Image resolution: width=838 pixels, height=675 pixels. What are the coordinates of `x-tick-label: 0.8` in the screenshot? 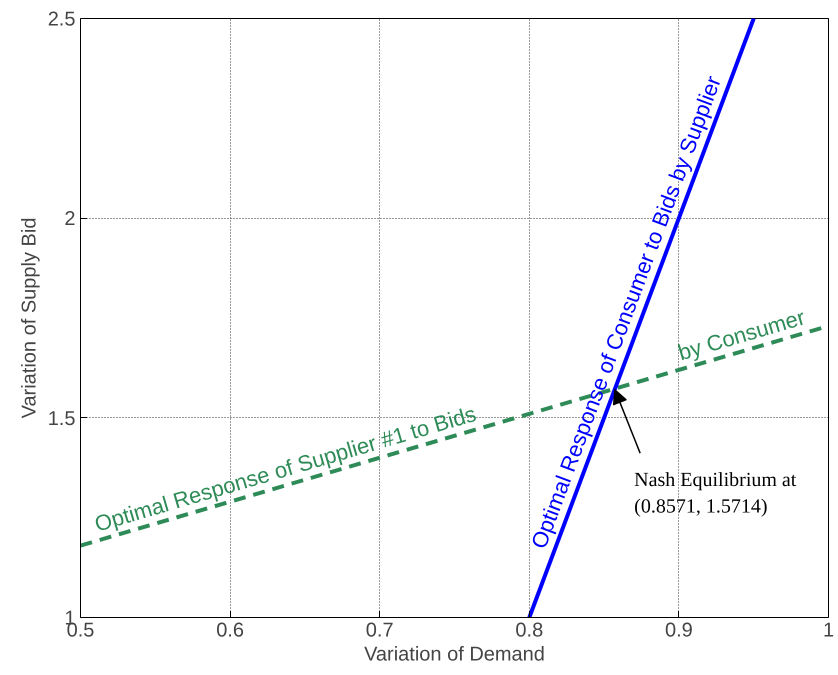 It's located at (529, 631).